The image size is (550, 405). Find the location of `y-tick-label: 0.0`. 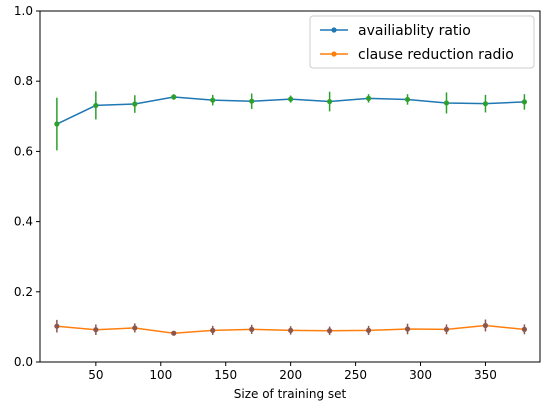

y-tick-label: 0.0 is located at coordinates (23, 362).